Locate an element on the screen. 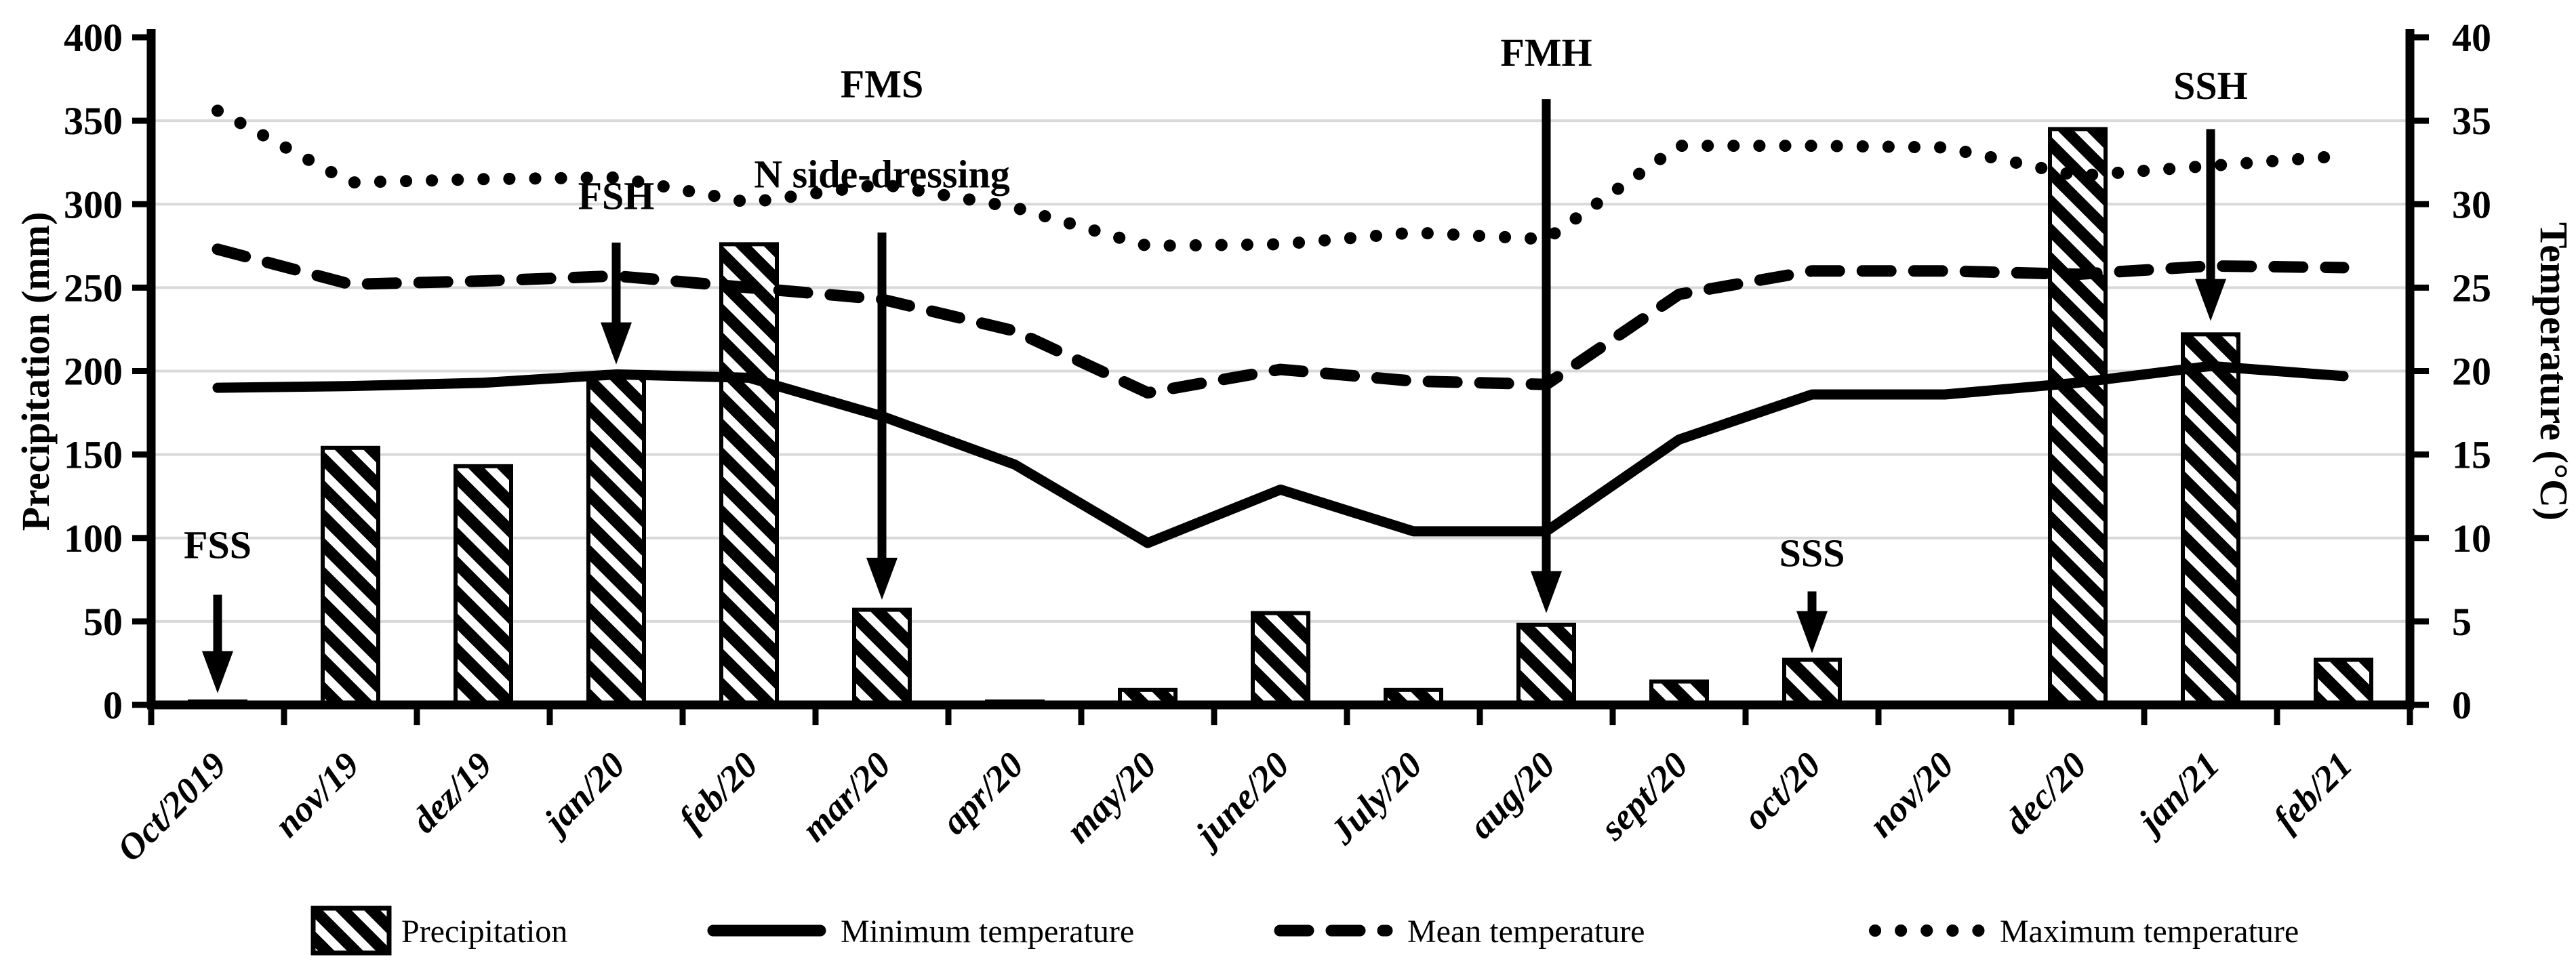  y-right-tick-label: 5 is located at coordinates (2462, 622).